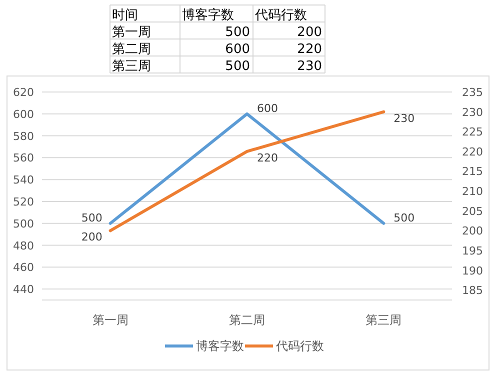 This screenshot has width=493, height=379. Describe the element at coordinates (220, 346) in the screenshot. I see `legend-label: 博客字数` at that location.